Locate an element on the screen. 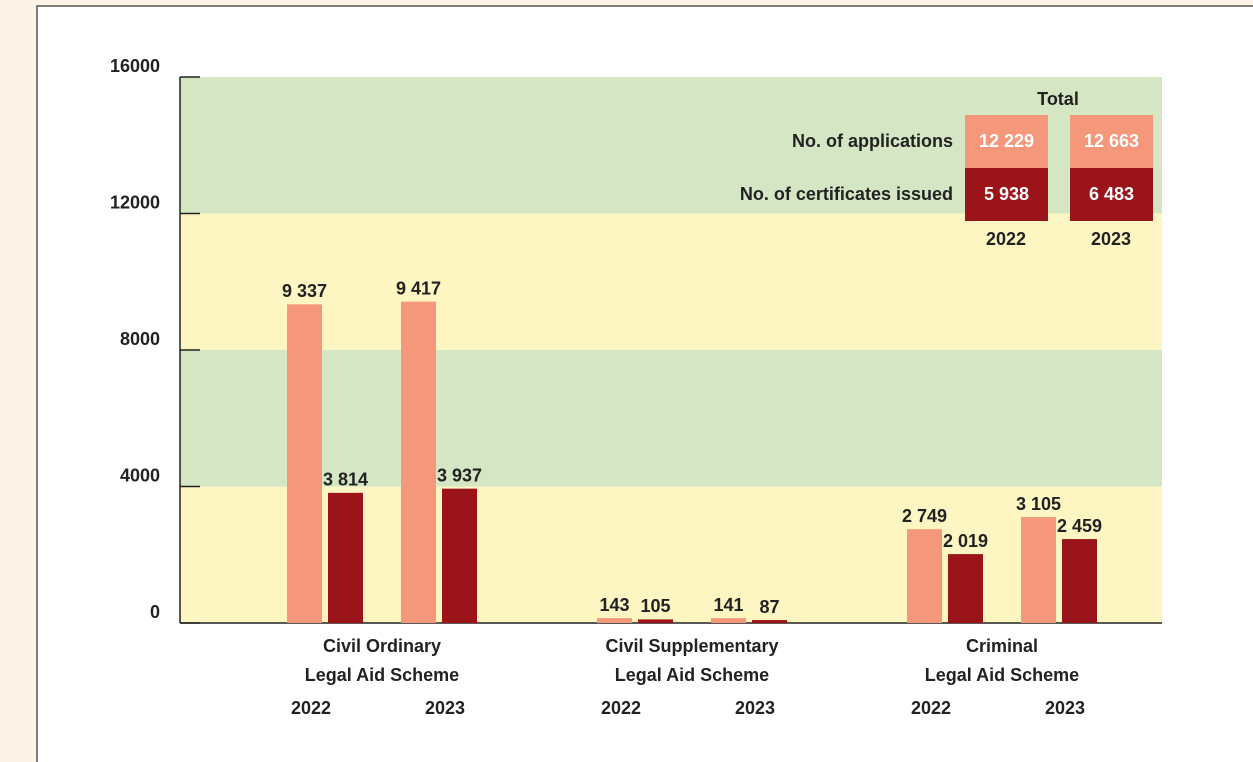 The width and height of the screenshot is (1253, 762). value-label: 2 459 is located at coordinates (1079, 526).